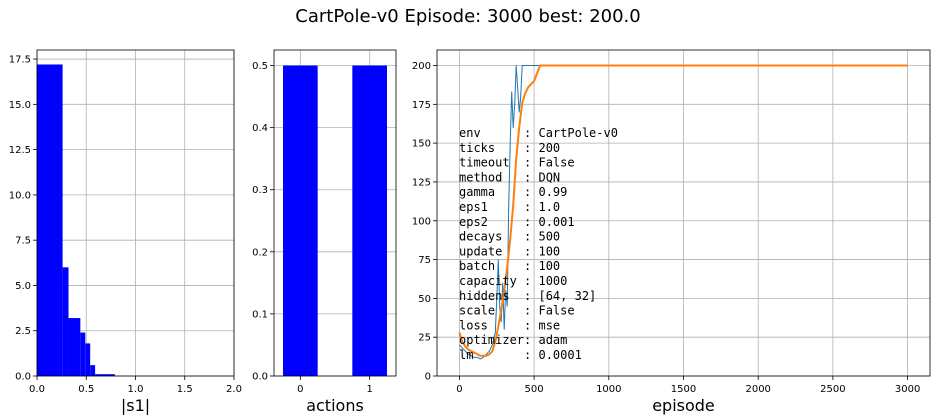 This screenshot has width=936, height=420. What do you see at coordinates (907, 389) in the screenshot?
I see `episode-xtick-label-6: 3000` at bounding box center [907, 389].